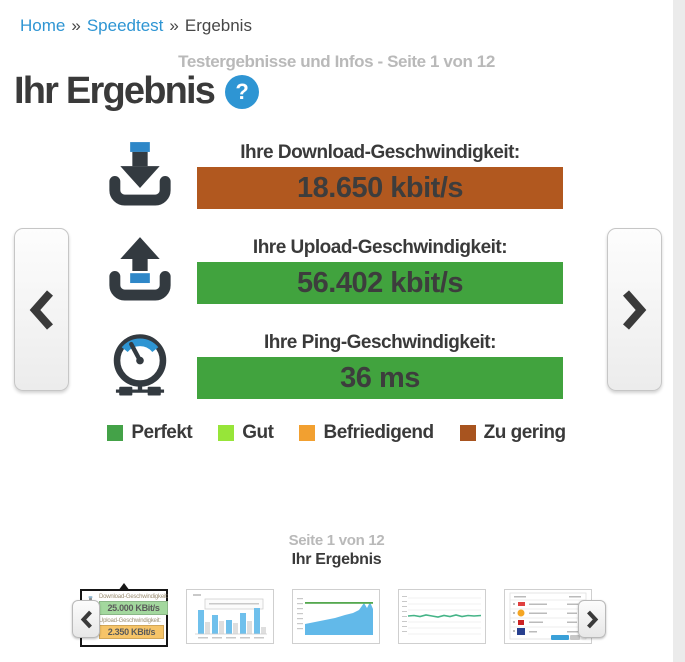 This screenshot has width=685, height=662. Describe the element at coordinates (307, 433) in the screenshot. I see `legend-swatch-befriedigend` at that location.